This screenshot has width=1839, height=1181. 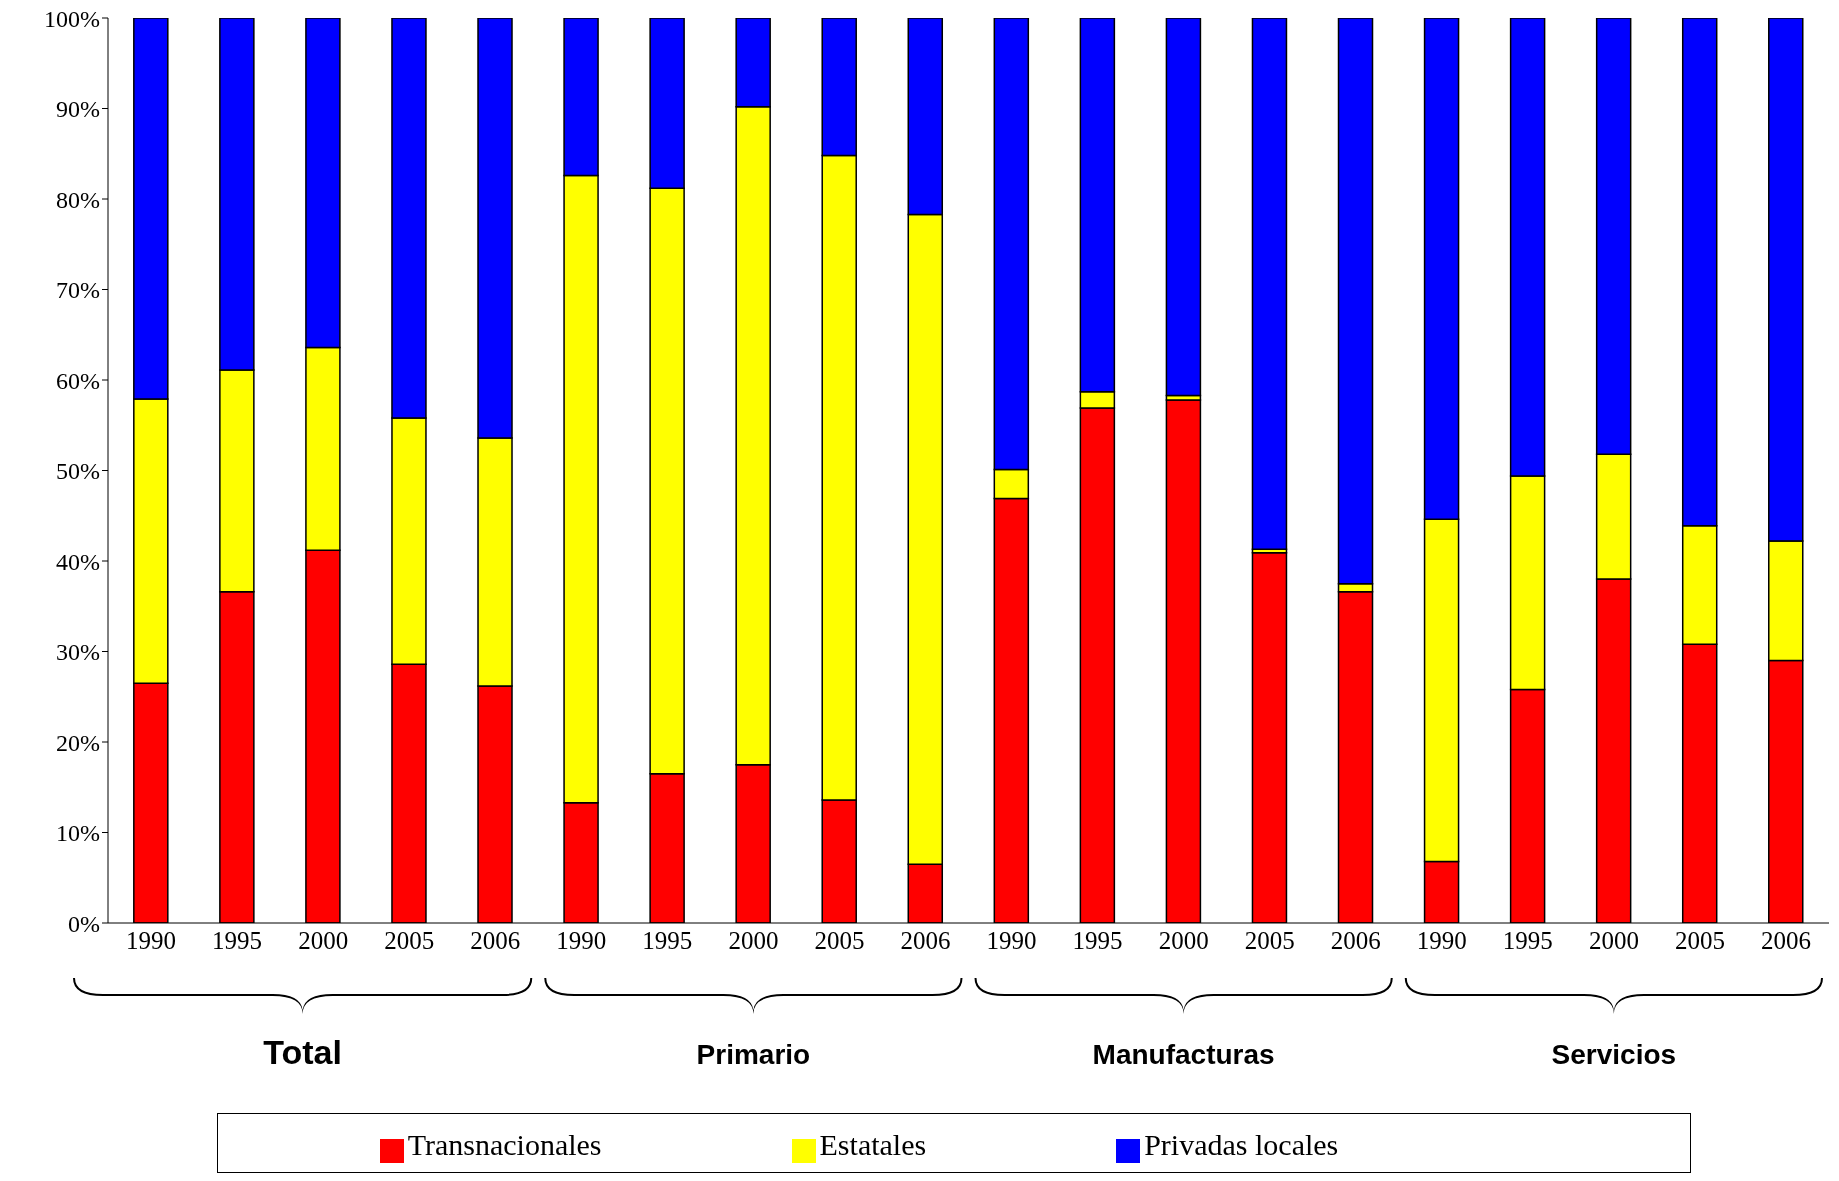 What do you see at coordinates (78, 199) in the screenshot?
I see `y-tick-label: 80%` at bounding box center [78, 199].